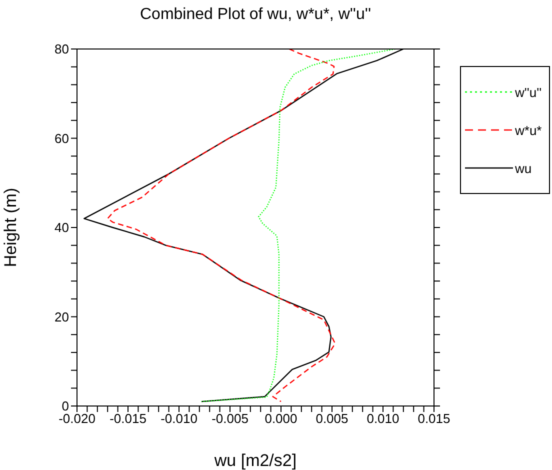  Describe the element at coordinates (528, 92) in the screenshot. I see `legend-label: w''u''` at that location.